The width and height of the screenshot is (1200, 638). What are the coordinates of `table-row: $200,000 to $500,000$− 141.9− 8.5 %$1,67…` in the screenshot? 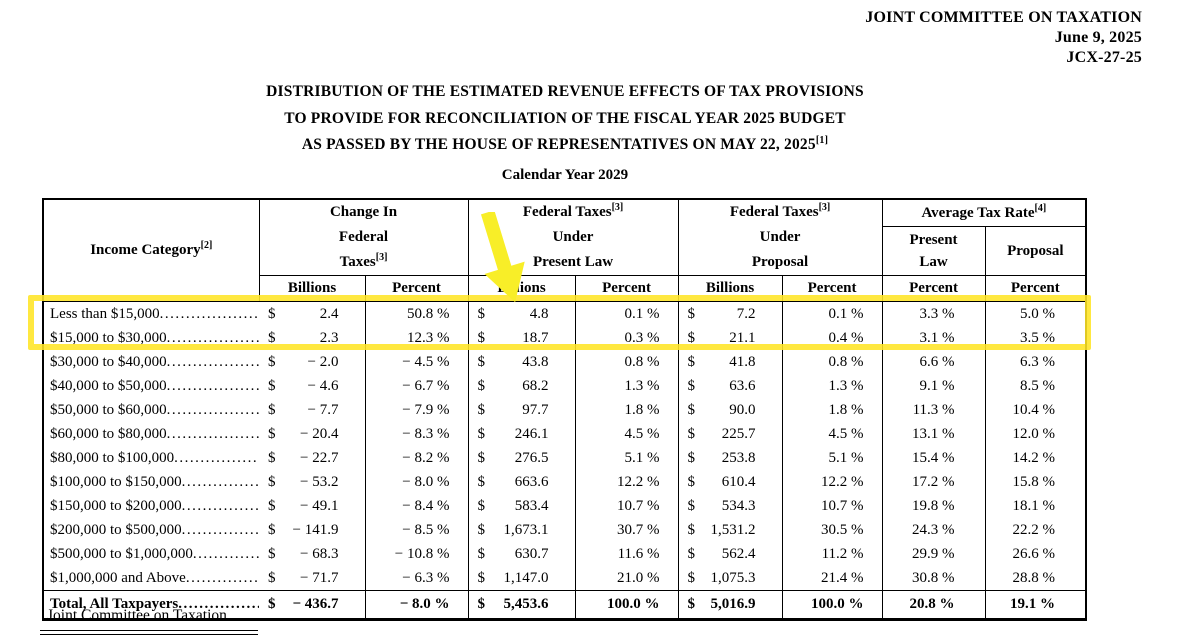 It's located at (565, 530).